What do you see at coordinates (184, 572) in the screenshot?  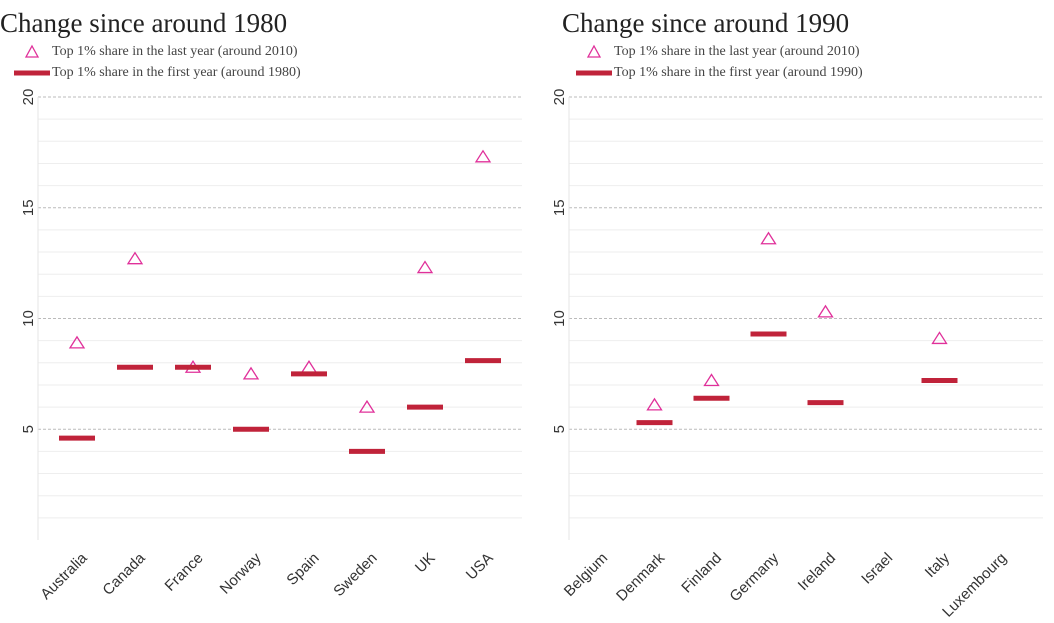 I see `x-tick-label: France` at bounding box center [184, 572].